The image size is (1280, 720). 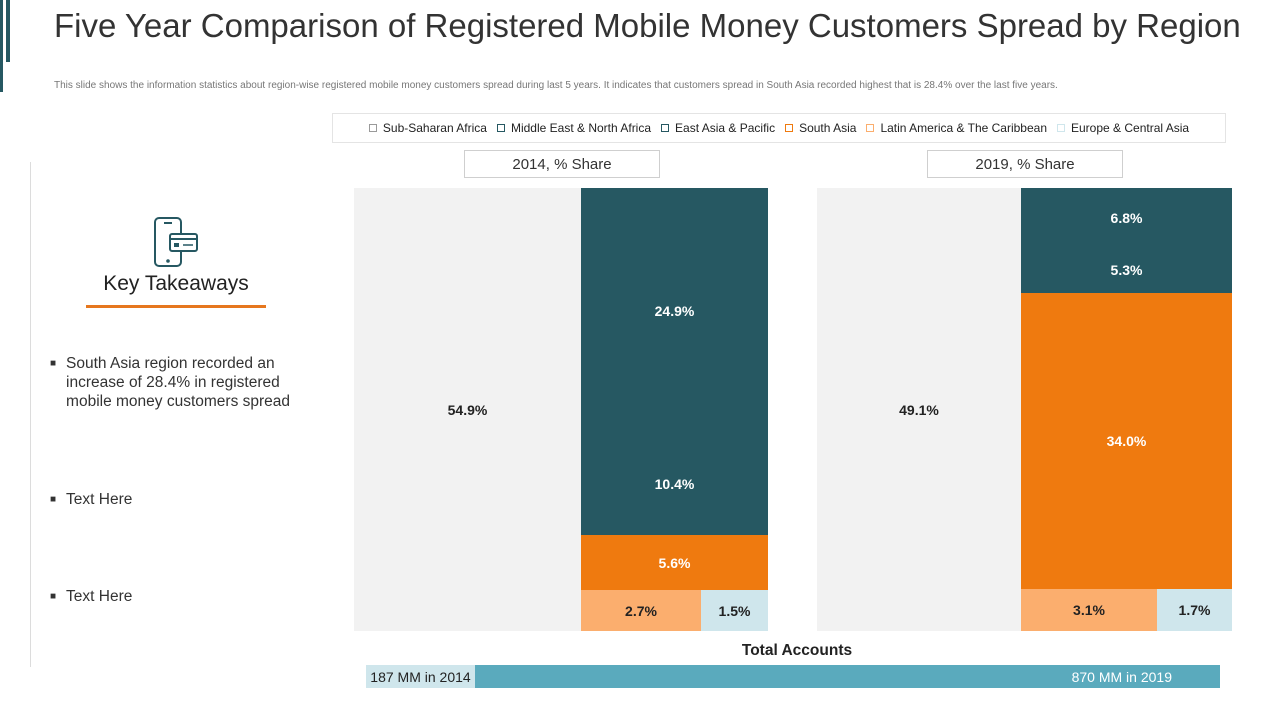 I want to click on segment-value-label: 49.1%, so click(x=919, y=409).